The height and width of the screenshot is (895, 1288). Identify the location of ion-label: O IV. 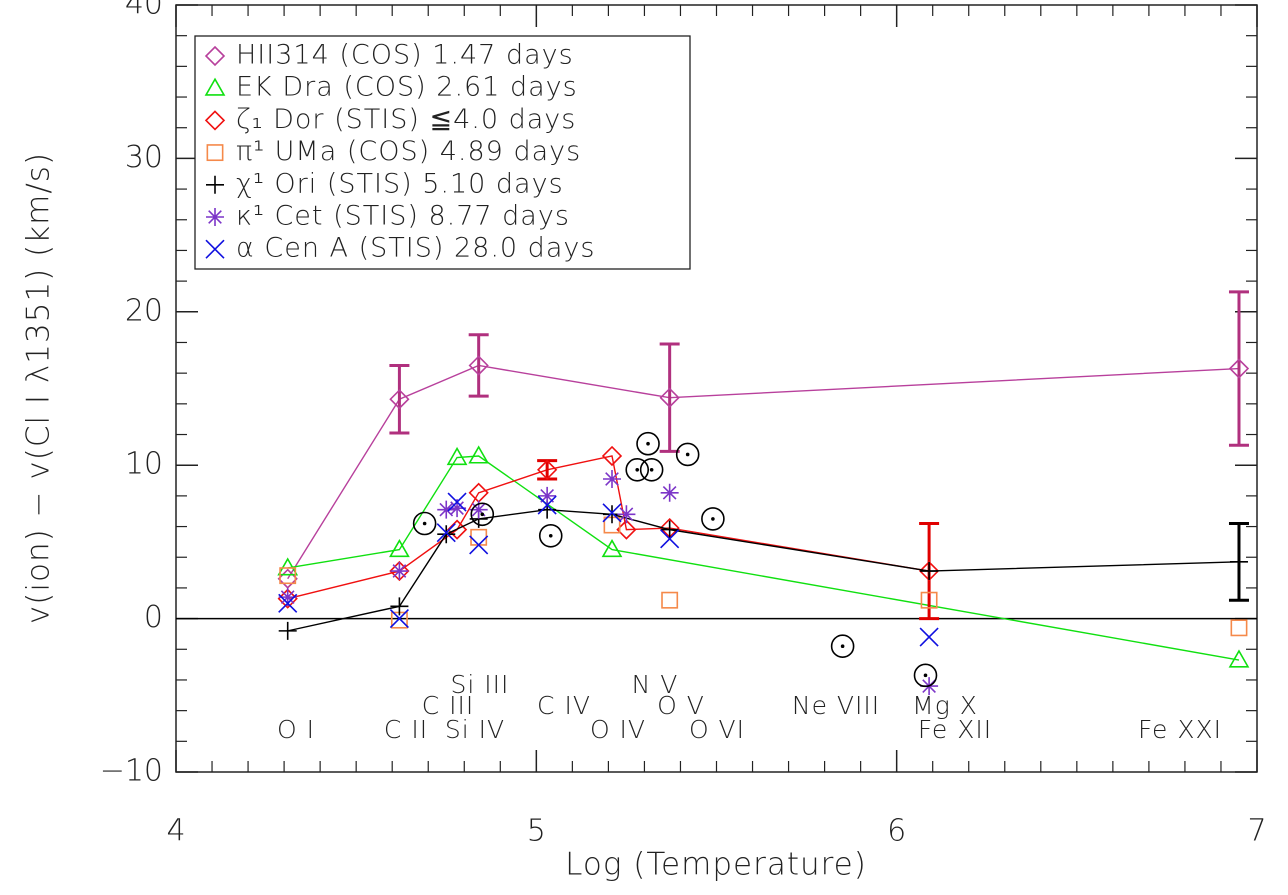
(618, 729).